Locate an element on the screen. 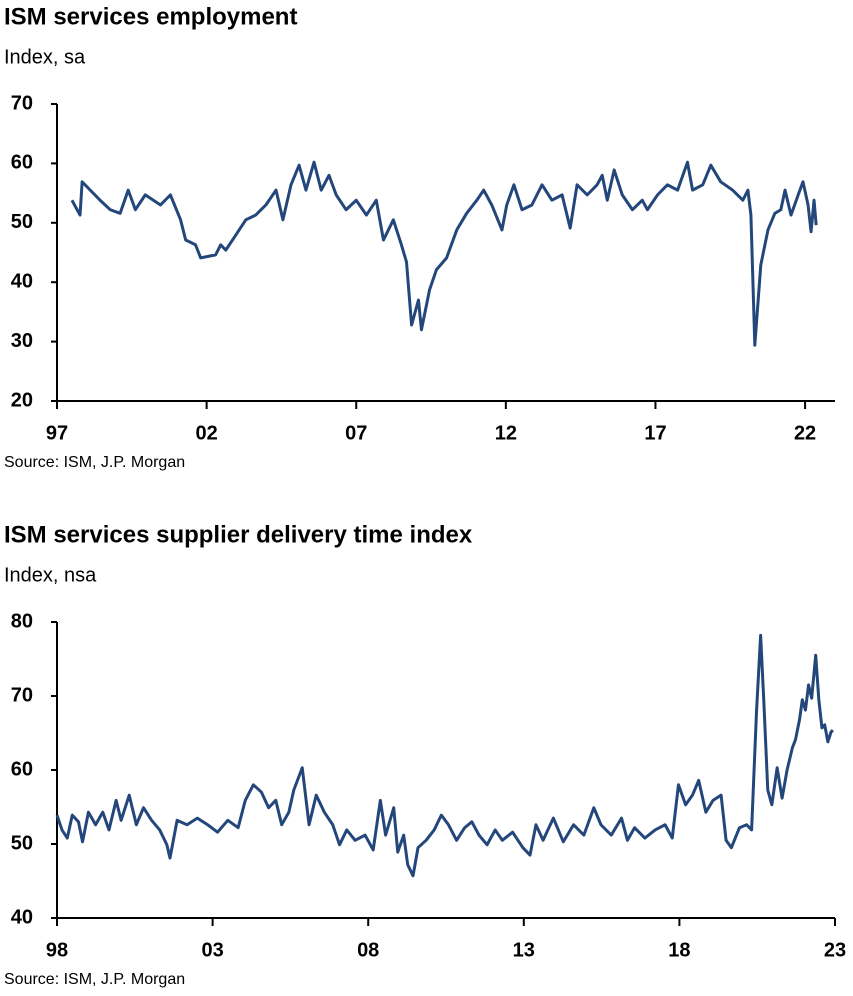  chart-subtitle: Index, sa is located at coordinates (45, 57).